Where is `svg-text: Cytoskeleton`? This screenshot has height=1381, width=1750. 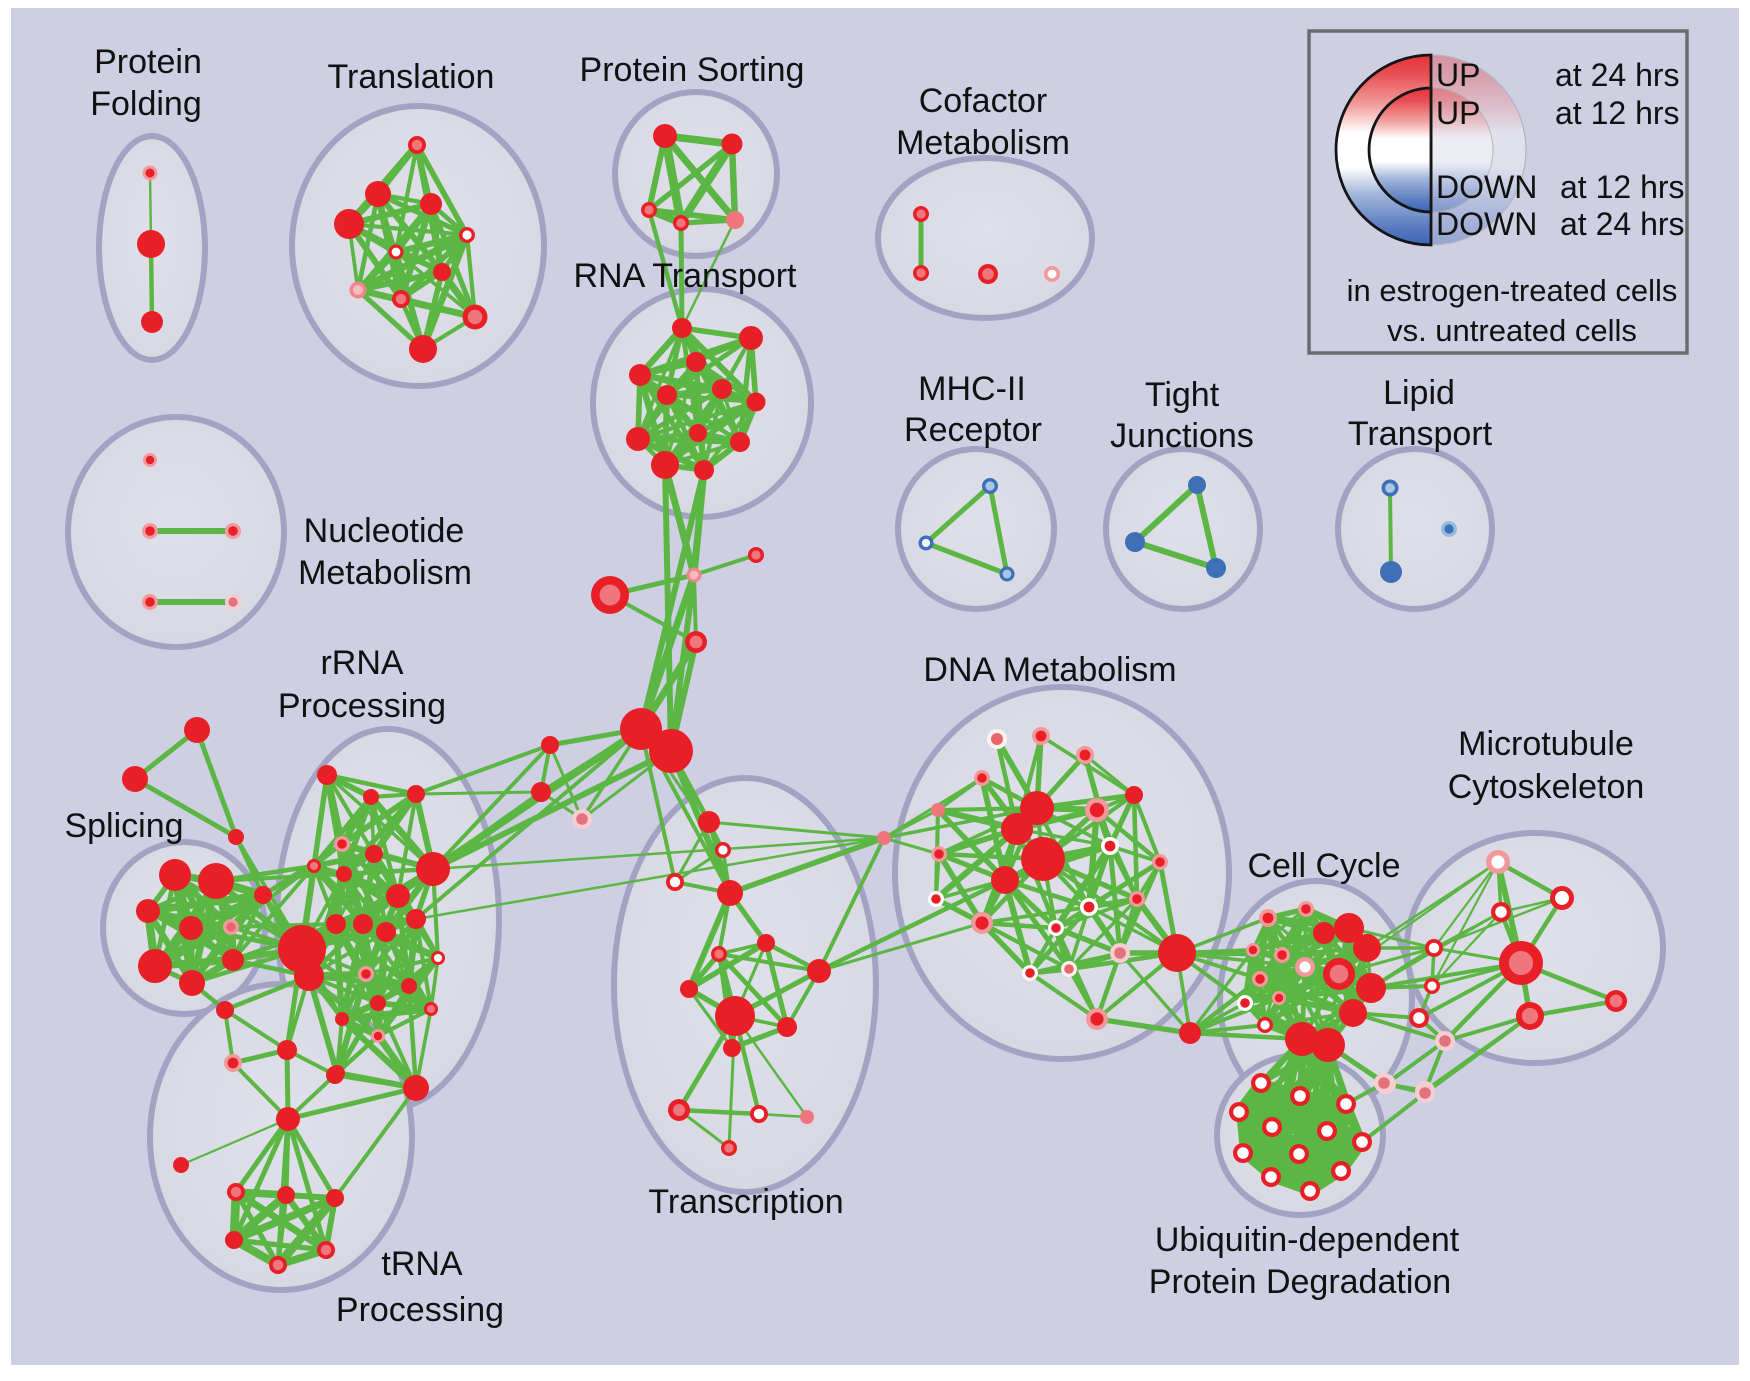 svg-text: Cytoskeleton is located at coordinates (1546, 787).